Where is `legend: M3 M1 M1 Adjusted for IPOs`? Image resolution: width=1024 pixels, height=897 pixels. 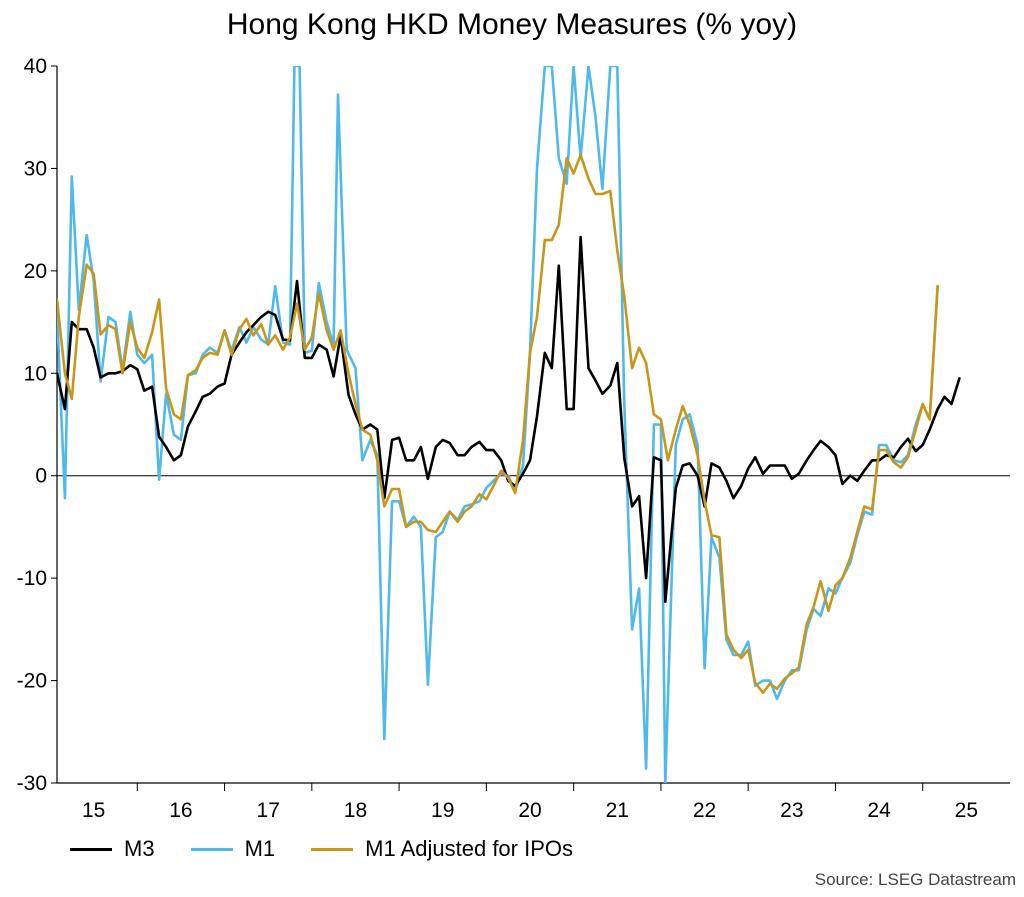
legend: M3 M1 M1 Adjusted for IPOs is located at coordinates (339, 849).